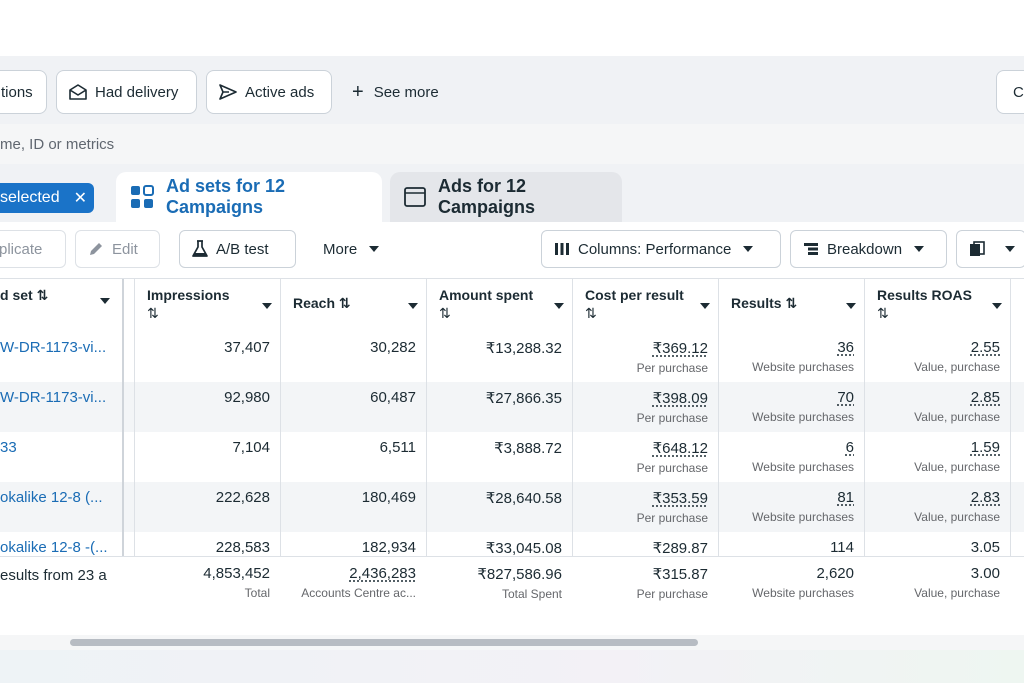  Describe the element at coordinates (395, 92) in the screenshot. I see `see-more-button: + See more` at that location.